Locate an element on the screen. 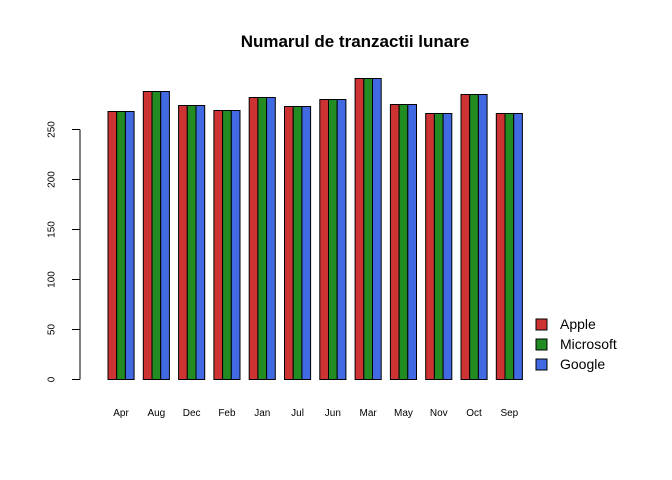 This screenshot has height=480, width=672. x-tick-label: Aug is located at coordinates (156, 413).